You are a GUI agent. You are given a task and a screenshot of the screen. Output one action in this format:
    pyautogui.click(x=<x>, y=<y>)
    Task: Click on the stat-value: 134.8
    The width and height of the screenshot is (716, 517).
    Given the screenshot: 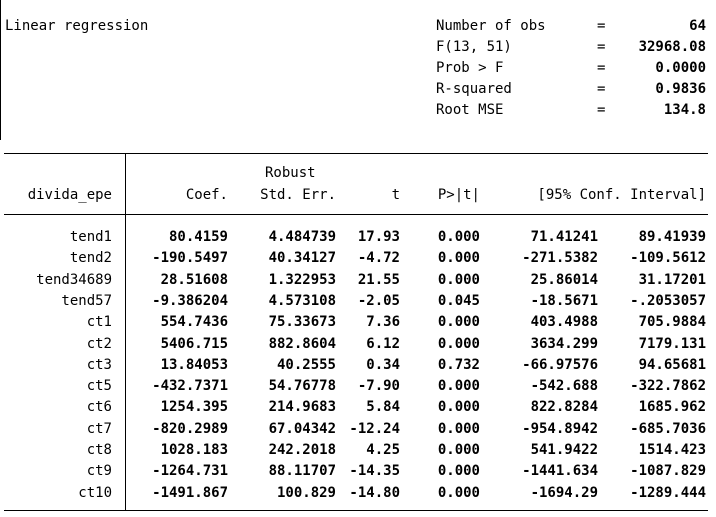 What is the action you would take?
    pyautogui.click(x=684, y=110)
    